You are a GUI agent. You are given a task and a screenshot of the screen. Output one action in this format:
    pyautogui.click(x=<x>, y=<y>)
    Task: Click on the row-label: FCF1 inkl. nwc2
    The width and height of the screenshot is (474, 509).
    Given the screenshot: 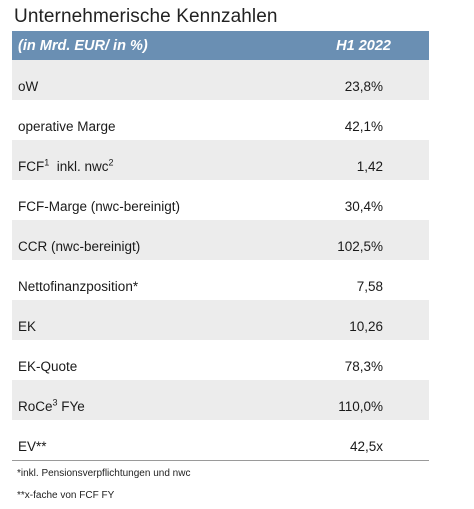 What is the action you would take?
    pyautogui.click(x=137, y=168)
    